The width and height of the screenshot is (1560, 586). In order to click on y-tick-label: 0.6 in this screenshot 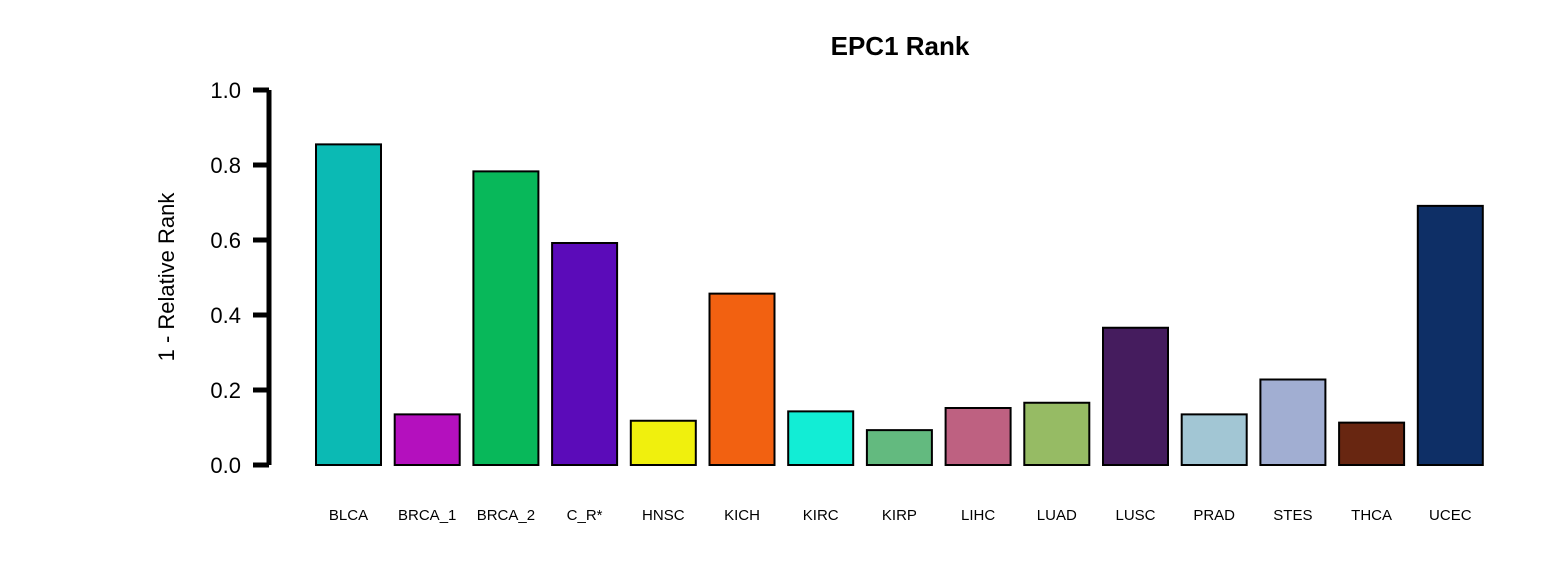, I will do `click(225, 240)`.